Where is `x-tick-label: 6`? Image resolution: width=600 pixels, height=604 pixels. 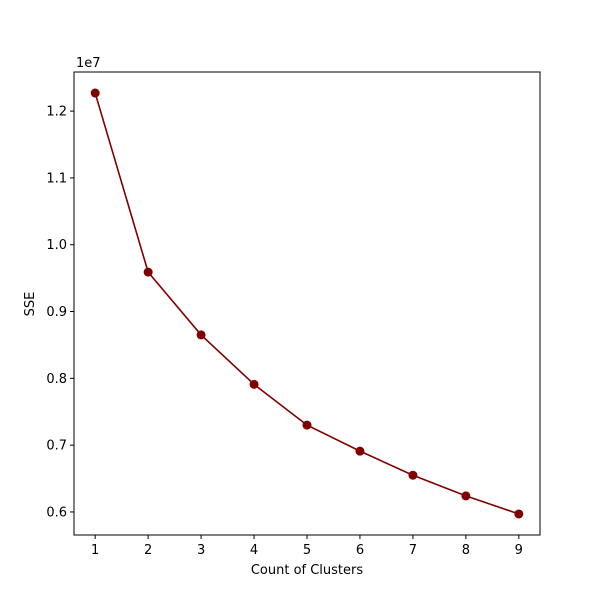 x-tick-label: 6 is located at coordinates (360, 550).